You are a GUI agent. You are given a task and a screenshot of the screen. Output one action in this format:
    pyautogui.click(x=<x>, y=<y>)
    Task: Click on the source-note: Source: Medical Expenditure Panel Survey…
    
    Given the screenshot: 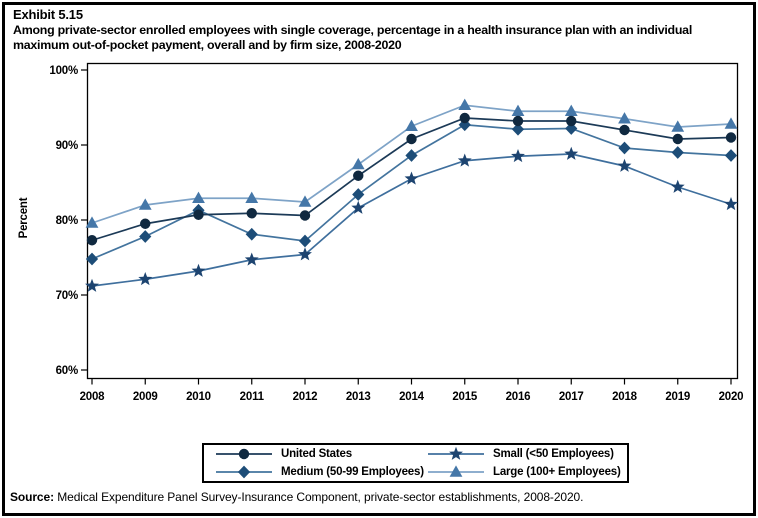 What is the action you would take?
    pyautogui.click(x=296, y=497)
    